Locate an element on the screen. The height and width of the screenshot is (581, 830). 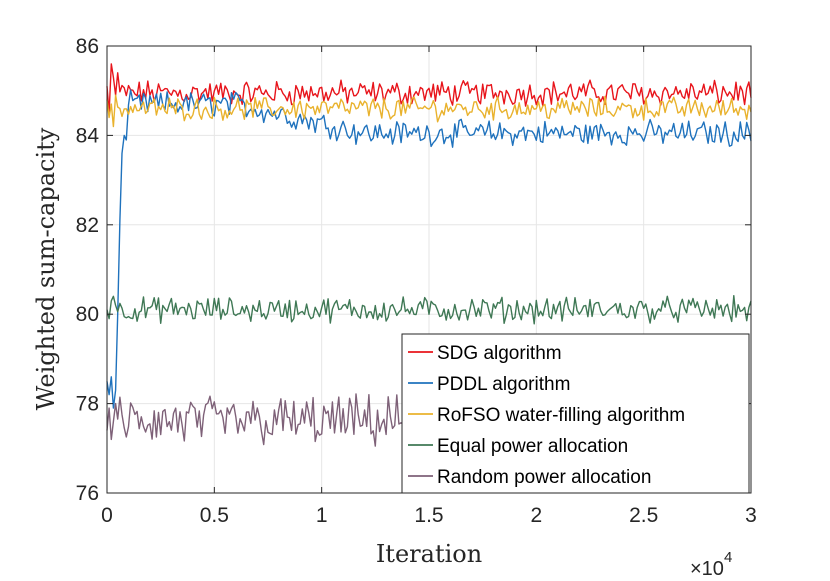
x-tick-label-0: 0 is located at coordinates (107, 515).